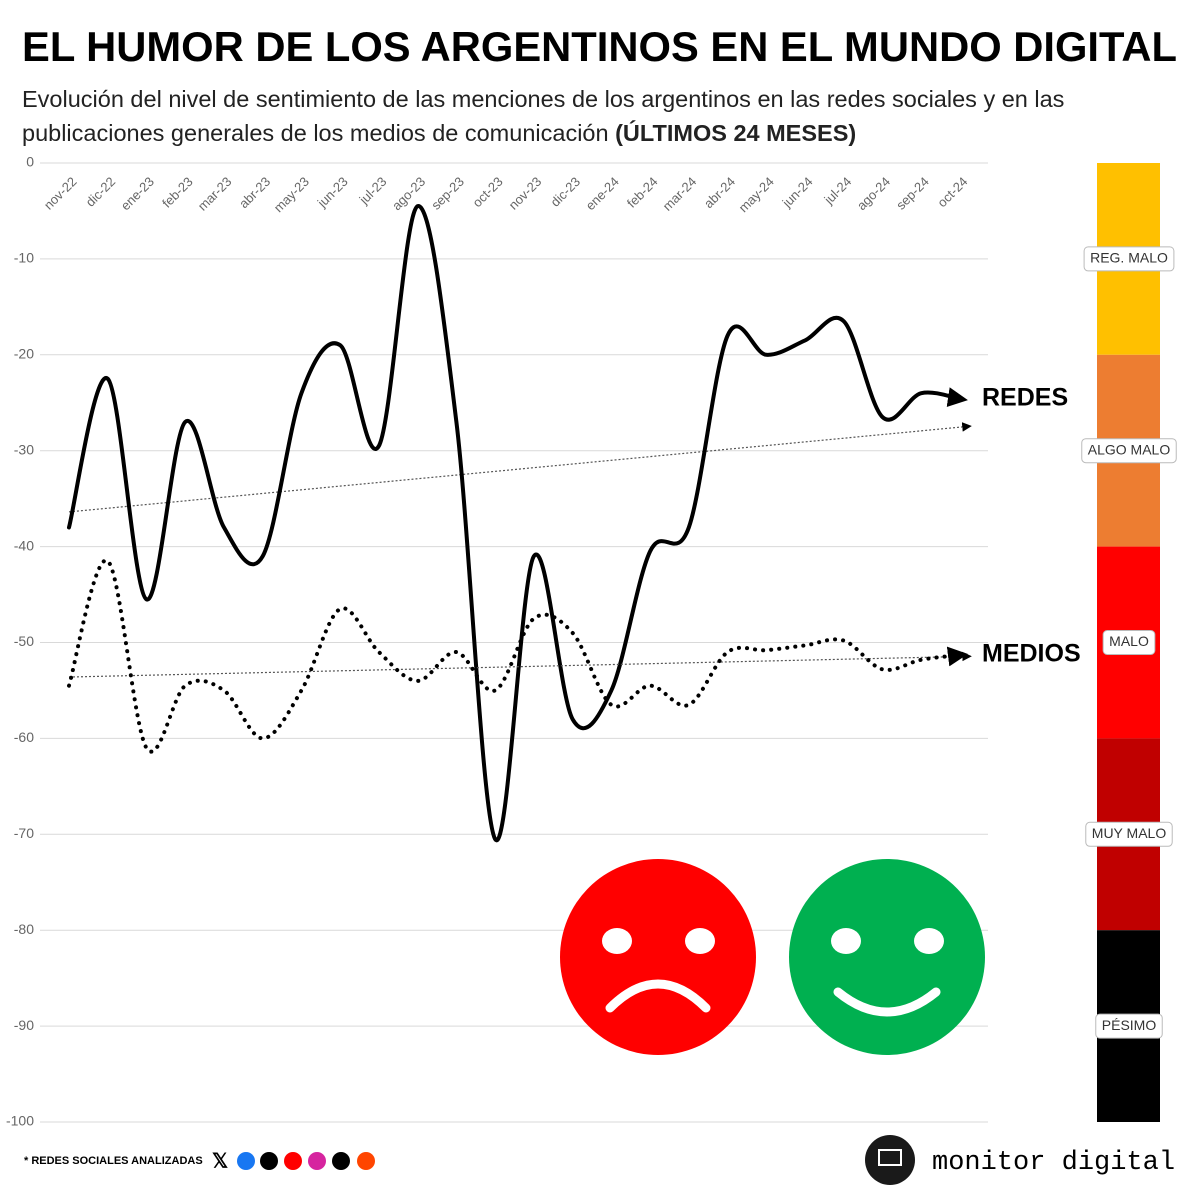  I want to click on y-tick-label: -80, so click(24, 929).